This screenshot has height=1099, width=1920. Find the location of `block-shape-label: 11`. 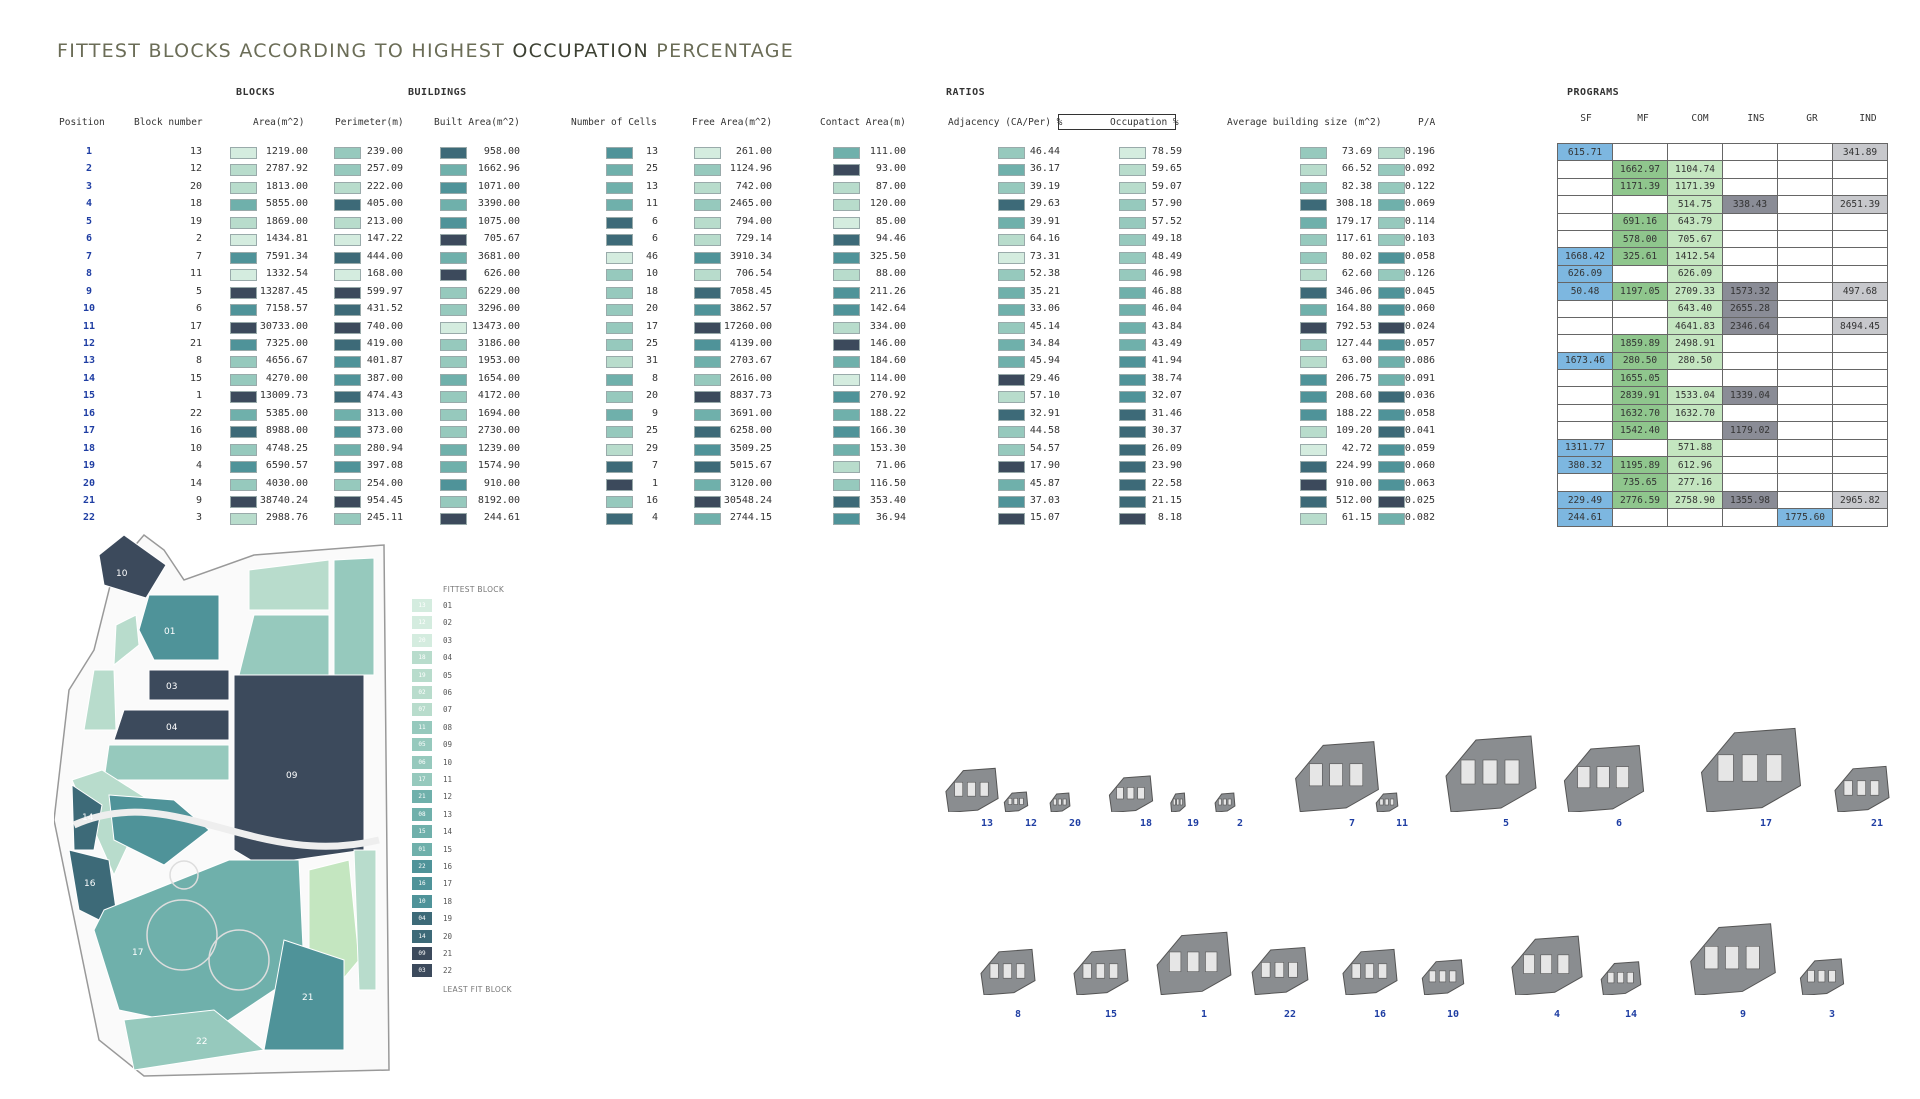

block-shape-label: 11 is located at coordinates (1402, 823).